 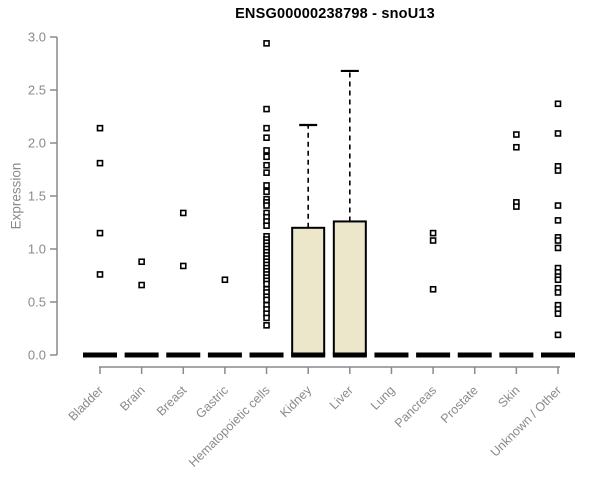 I want to click on x-tick-label: Unknown / Other, so click(x=526, y=421).